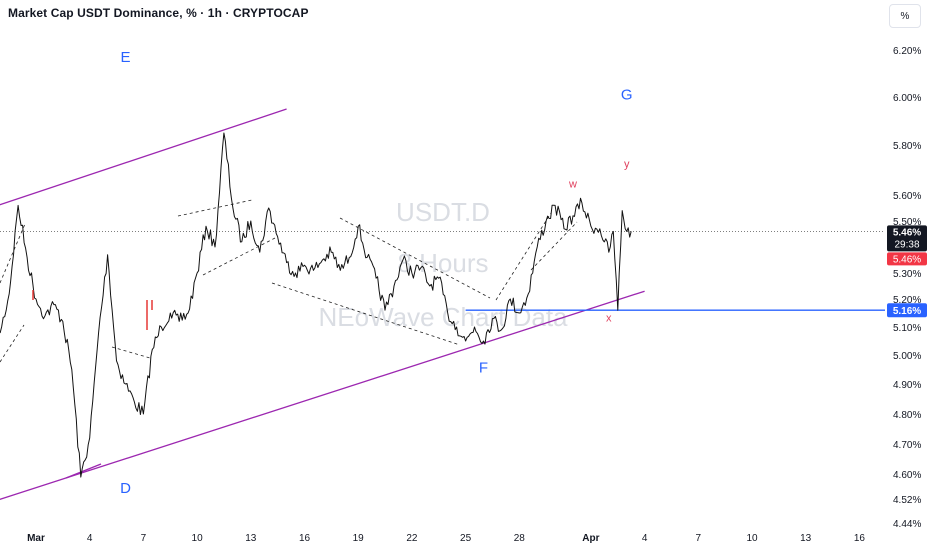  What do you see at coordinates (907, 98) in the screenshot?
I see `y-tick-label: 6.00%` at bounding box center [907, 98].